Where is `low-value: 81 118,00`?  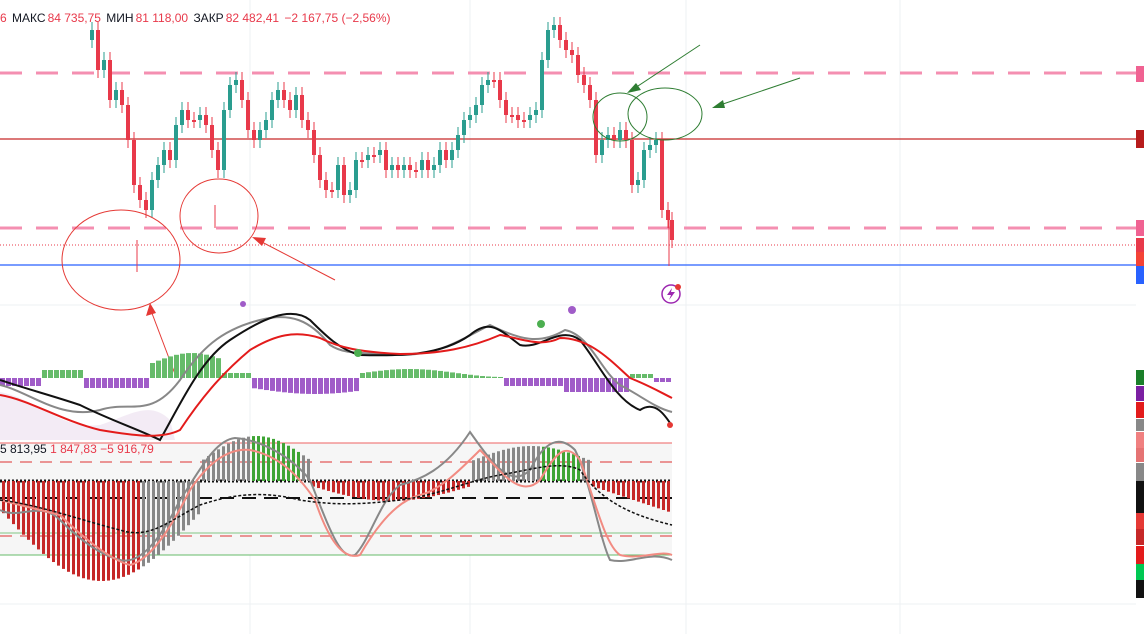 low-value: 81 118,00 is located at coordinates (162, 18).